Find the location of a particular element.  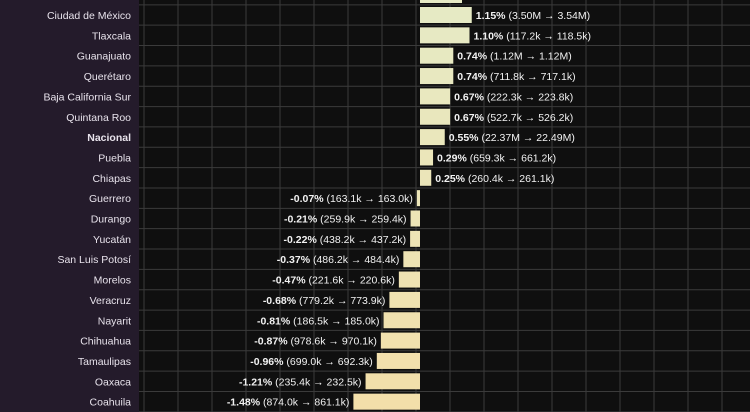

data-label-detail: (486.2k → 484.4k) is located at coordinates (354, 260).